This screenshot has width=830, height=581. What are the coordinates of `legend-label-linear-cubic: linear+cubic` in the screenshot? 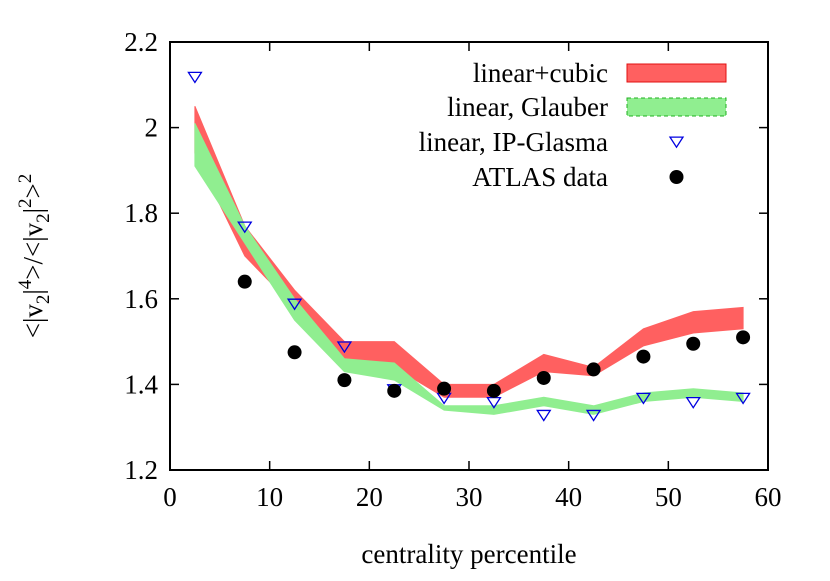 It's located at (540, 73).